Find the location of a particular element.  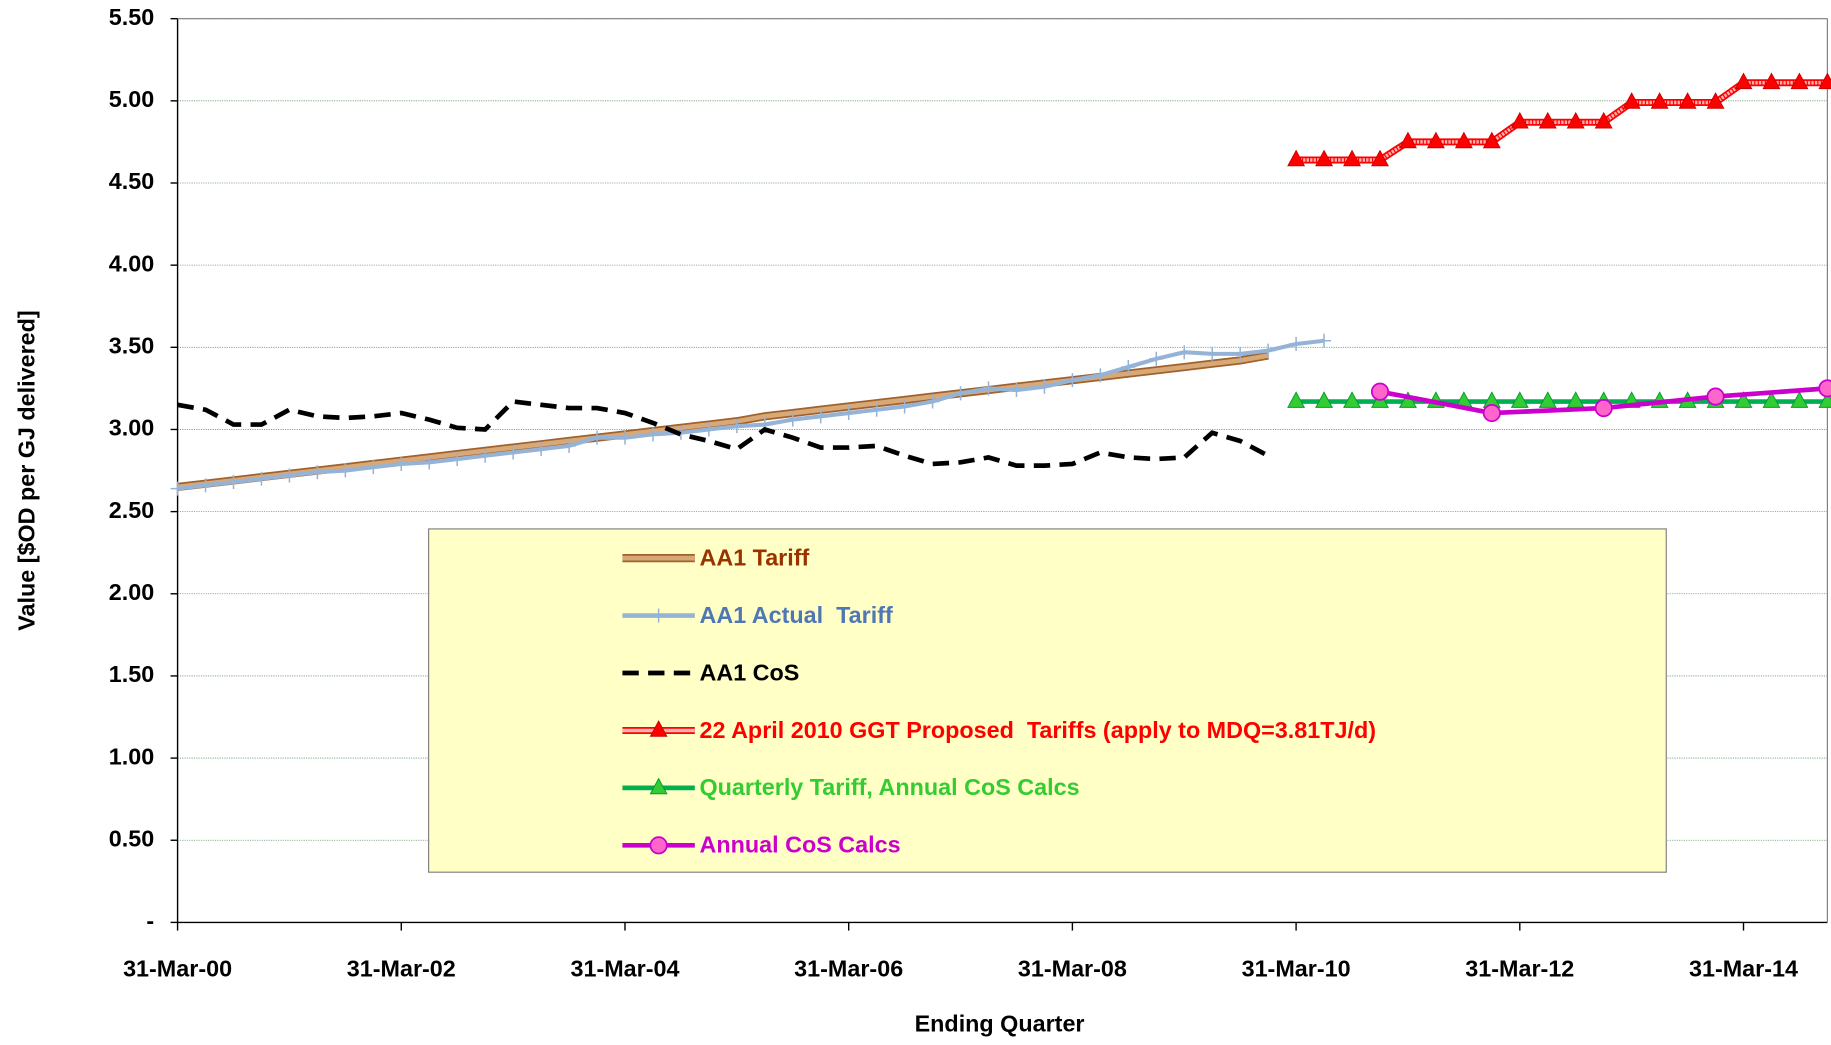

y-tick-label: 1.00 is located at coordinates (131, 756).